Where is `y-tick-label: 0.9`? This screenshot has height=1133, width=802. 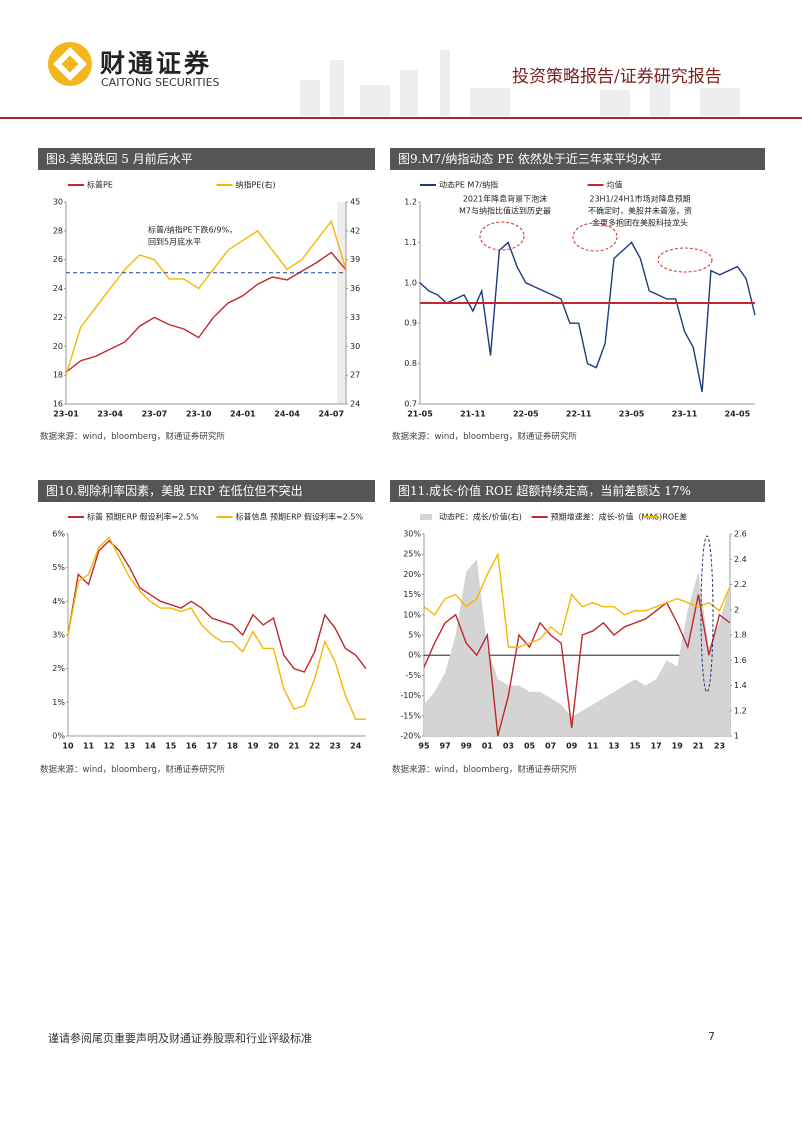 y-tick-label: 0.9 is located at coordinates (410, 323).